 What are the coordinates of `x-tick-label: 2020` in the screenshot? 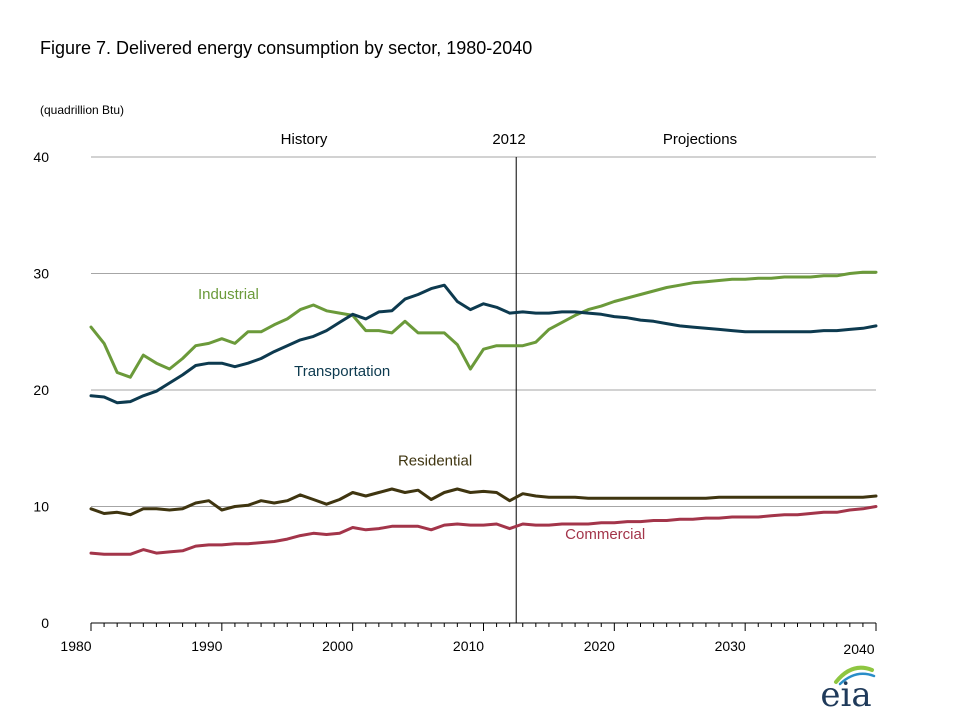 It's located at (599, 646).